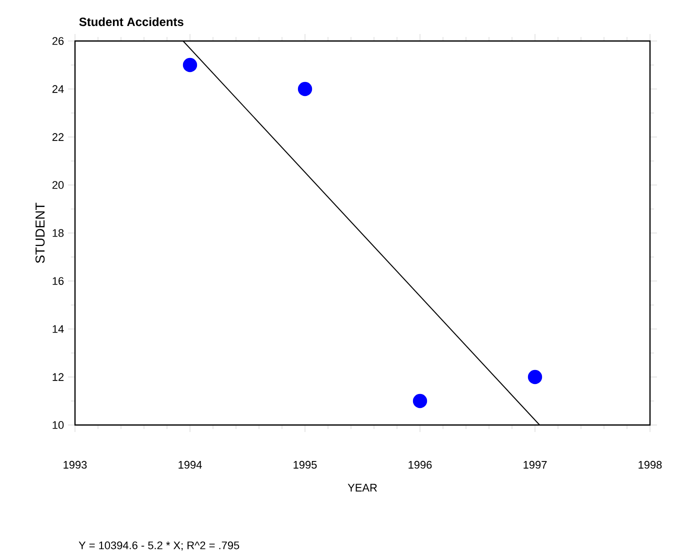  I want to click on y-tick-label: 20, so click(58, 185).